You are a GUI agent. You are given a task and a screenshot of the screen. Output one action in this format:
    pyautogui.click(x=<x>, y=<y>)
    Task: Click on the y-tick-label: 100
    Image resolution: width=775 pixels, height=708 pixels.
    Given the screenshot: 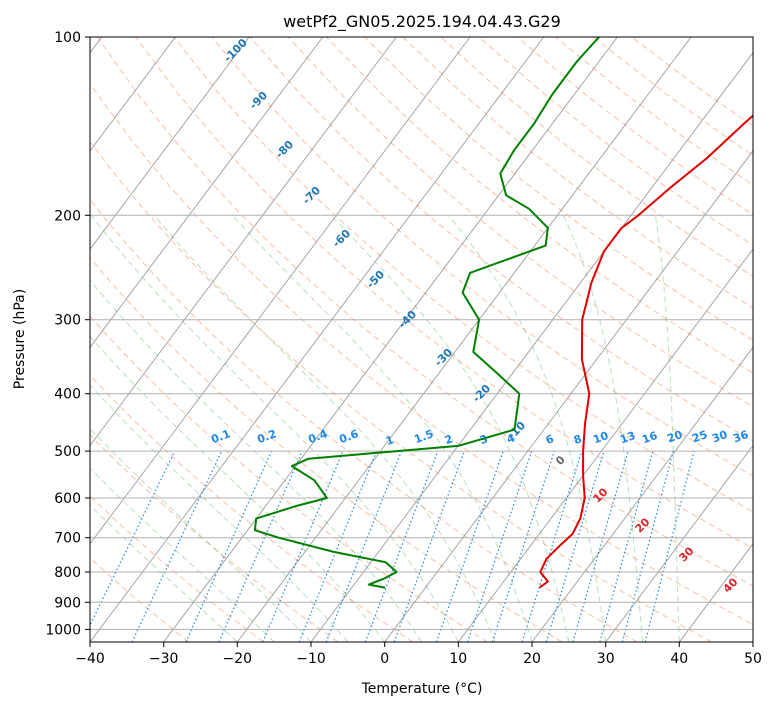 What is the action you would take?
    pyautogui.click(x=67, y=38)
    